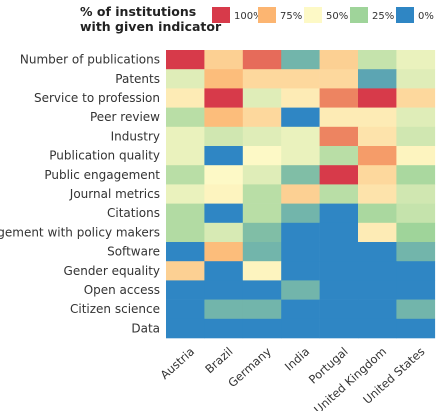  I want to click on cell-public-engagement-united-kingdom, so click(377, 175).